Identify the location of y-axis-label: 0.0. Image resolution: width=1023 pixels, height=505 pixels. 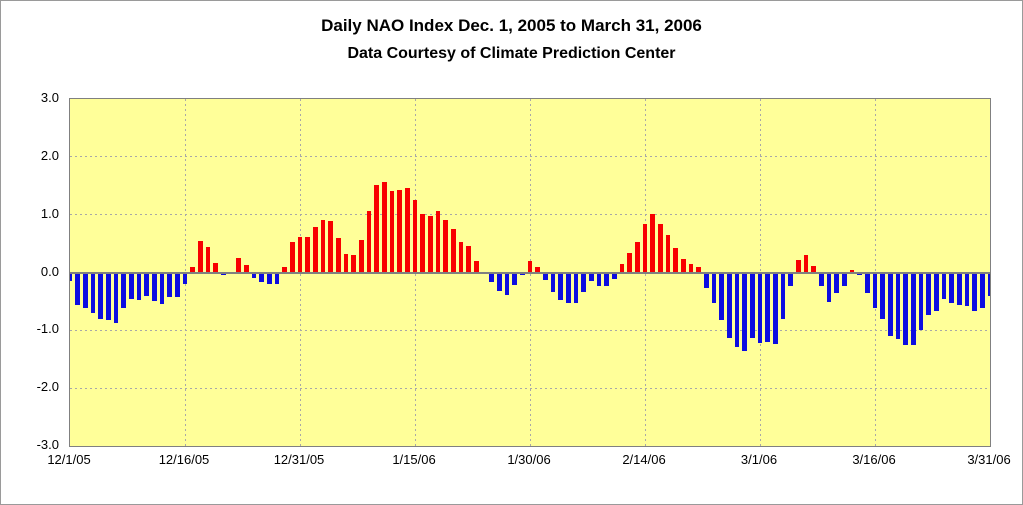
(49, 271).